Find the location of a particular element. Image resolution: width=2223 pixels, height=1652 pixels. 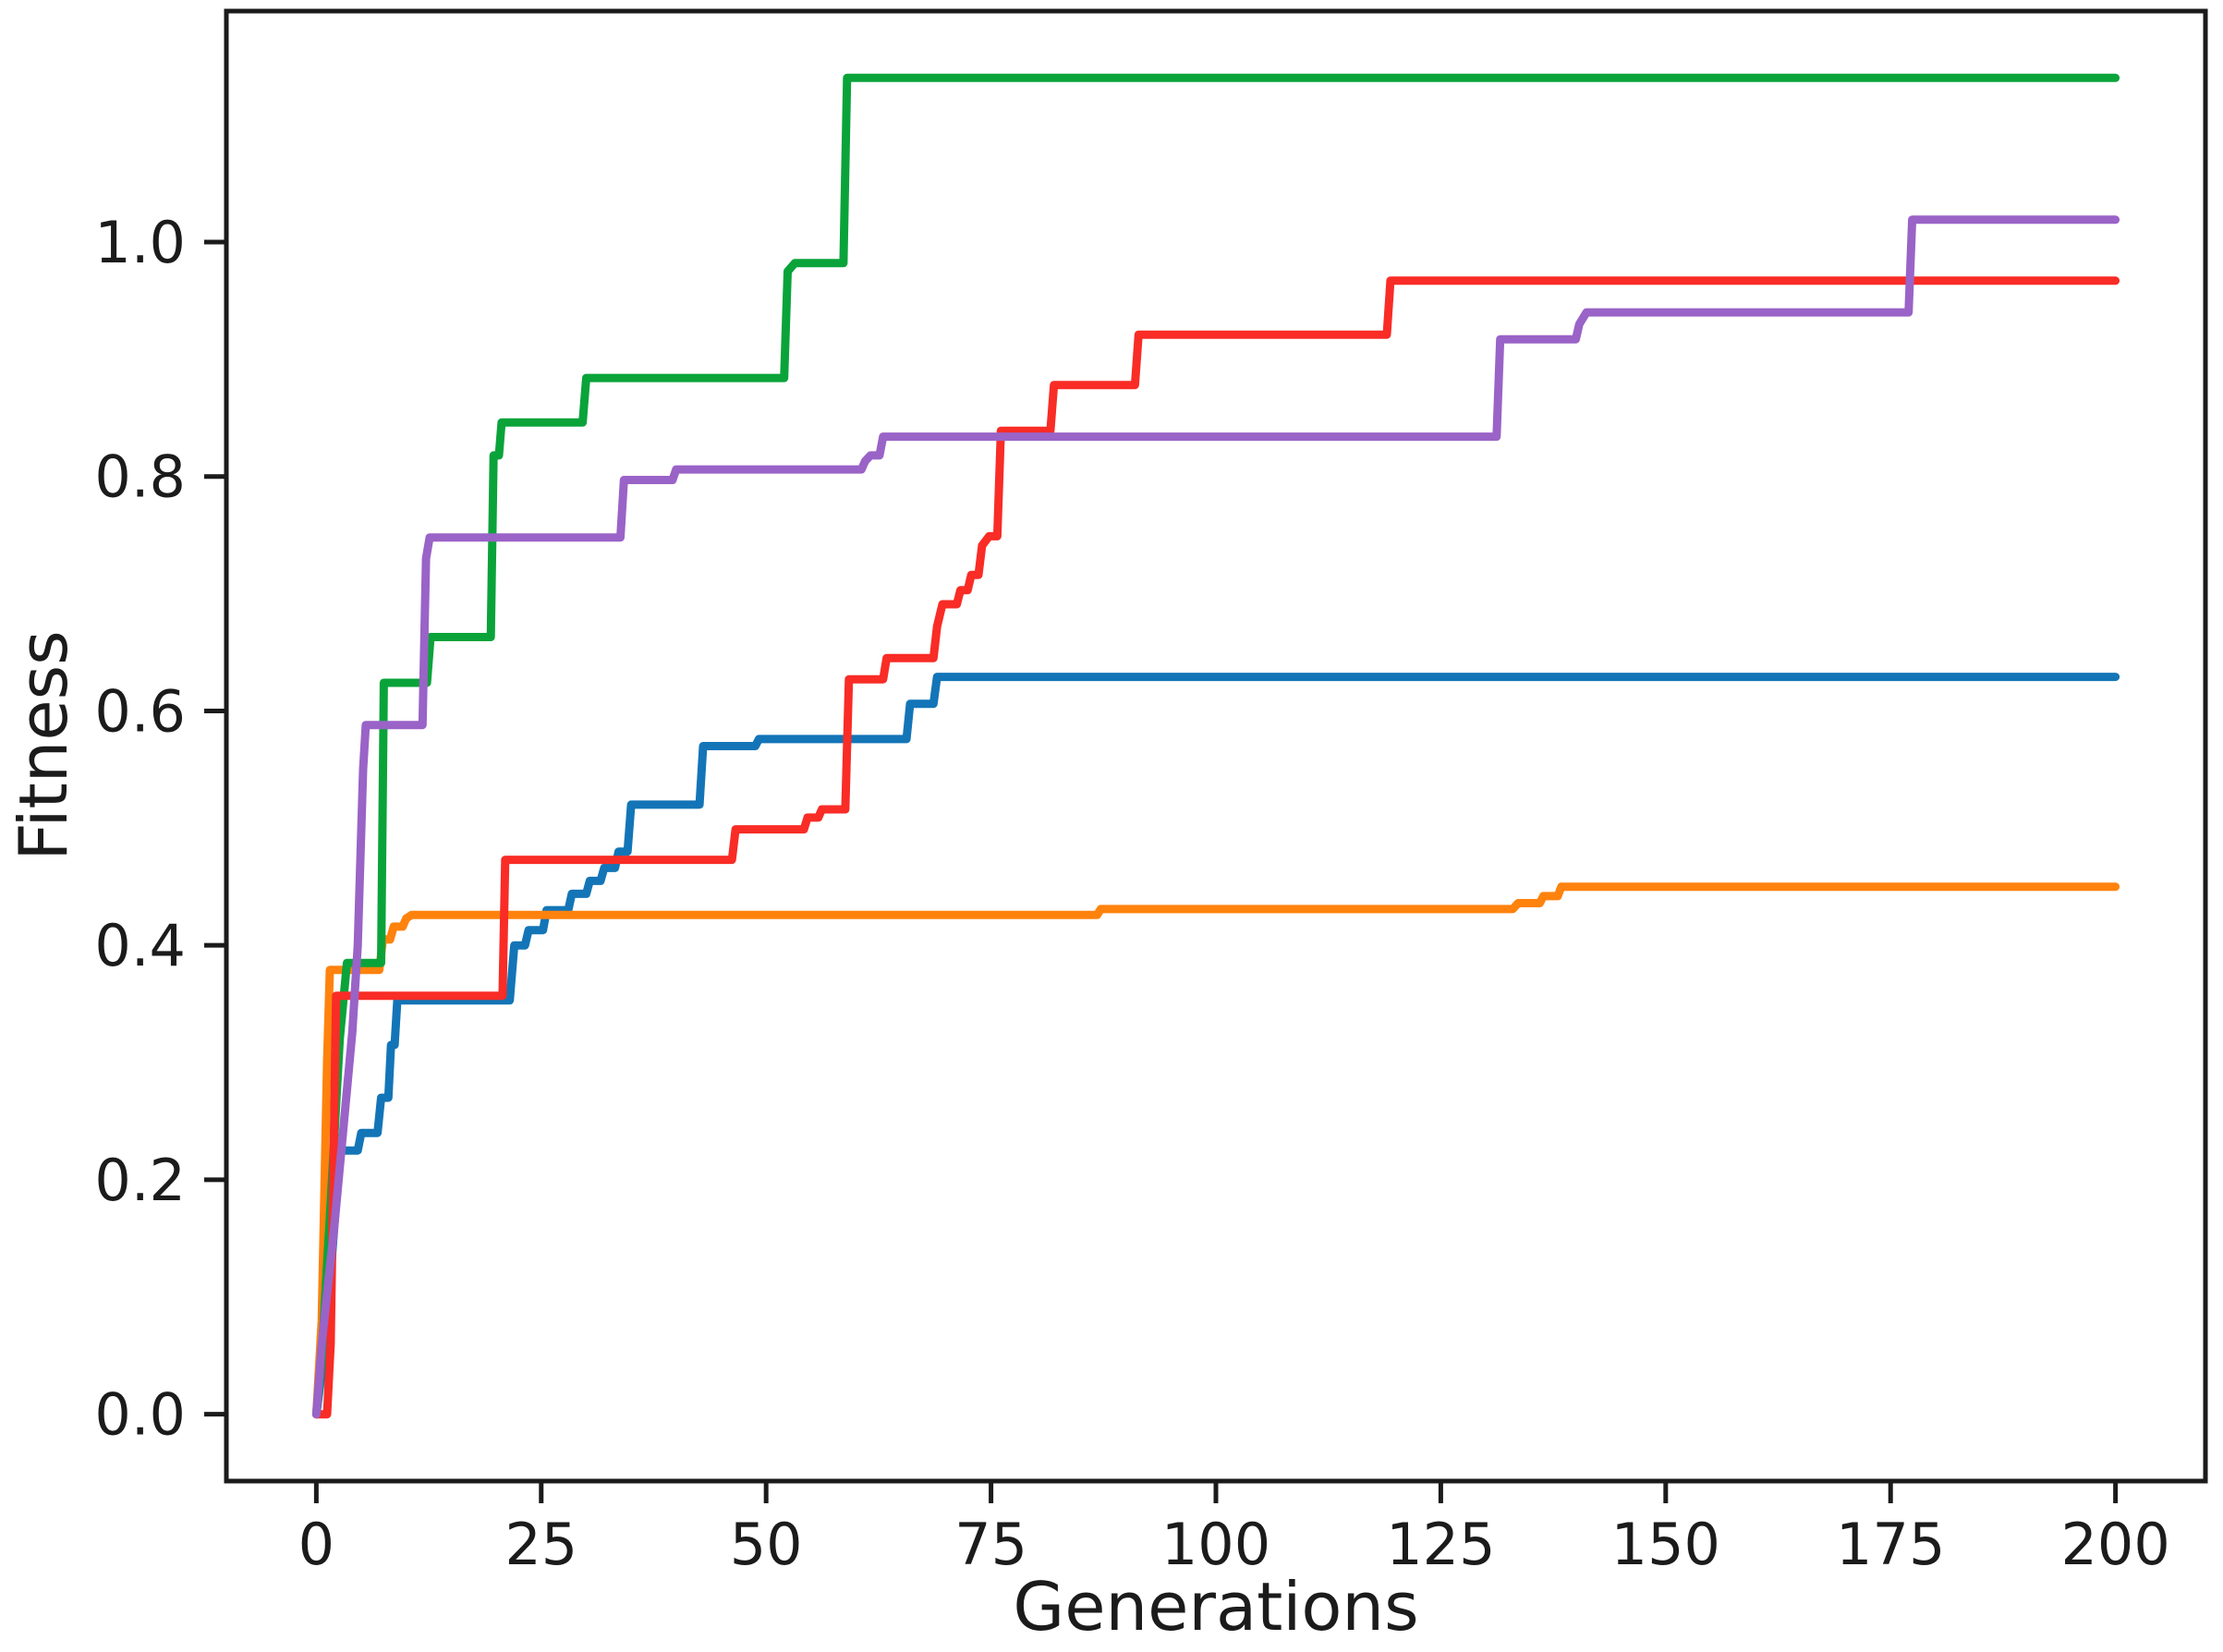

x-tick-label-125: 125 is located at coordinates (1440, 1544).